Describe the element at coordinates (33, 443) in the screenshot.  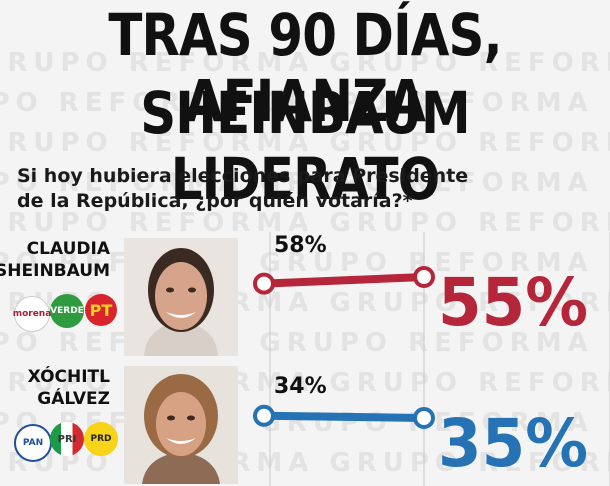
I see `pan-logo-icon: PAN` at that location.